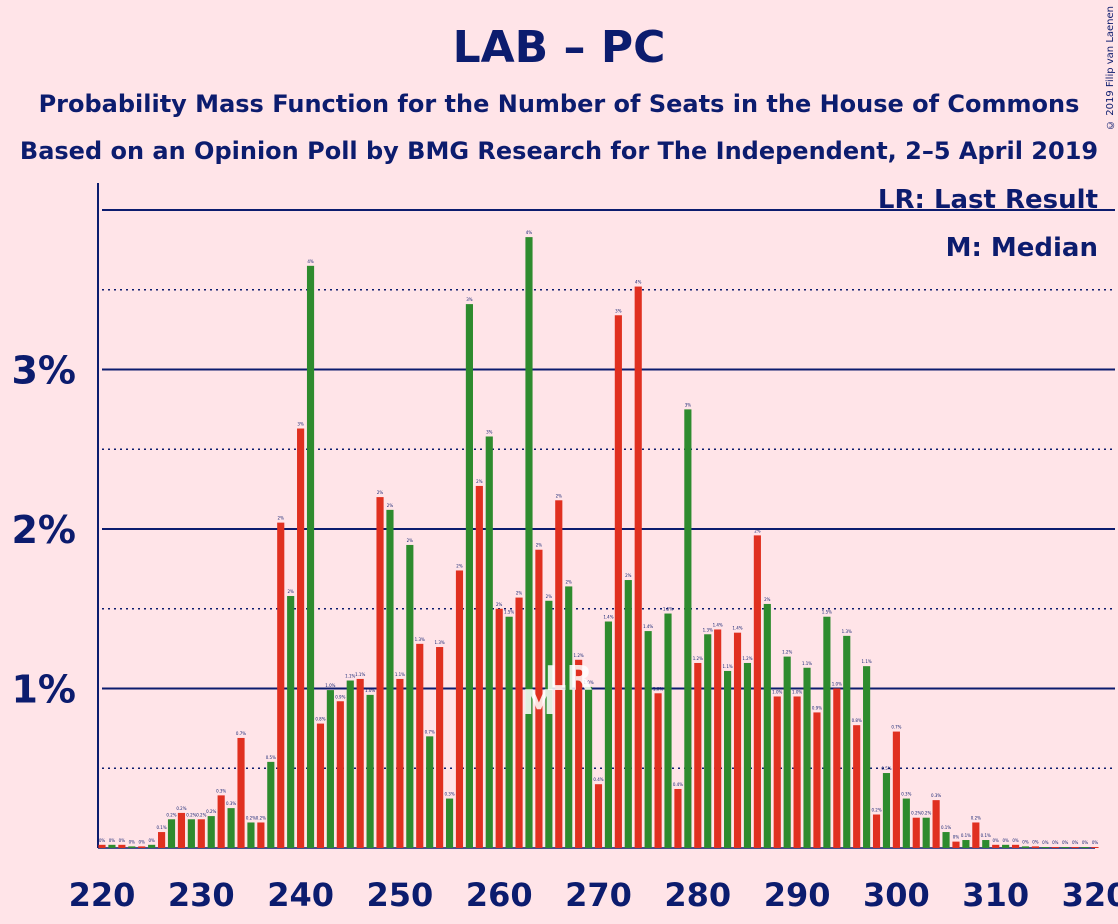 This screenshot has width=1118, height=924. Describe the element at coordinates (539, 703) in the screenshot. I see `median-marker: M` at that location.